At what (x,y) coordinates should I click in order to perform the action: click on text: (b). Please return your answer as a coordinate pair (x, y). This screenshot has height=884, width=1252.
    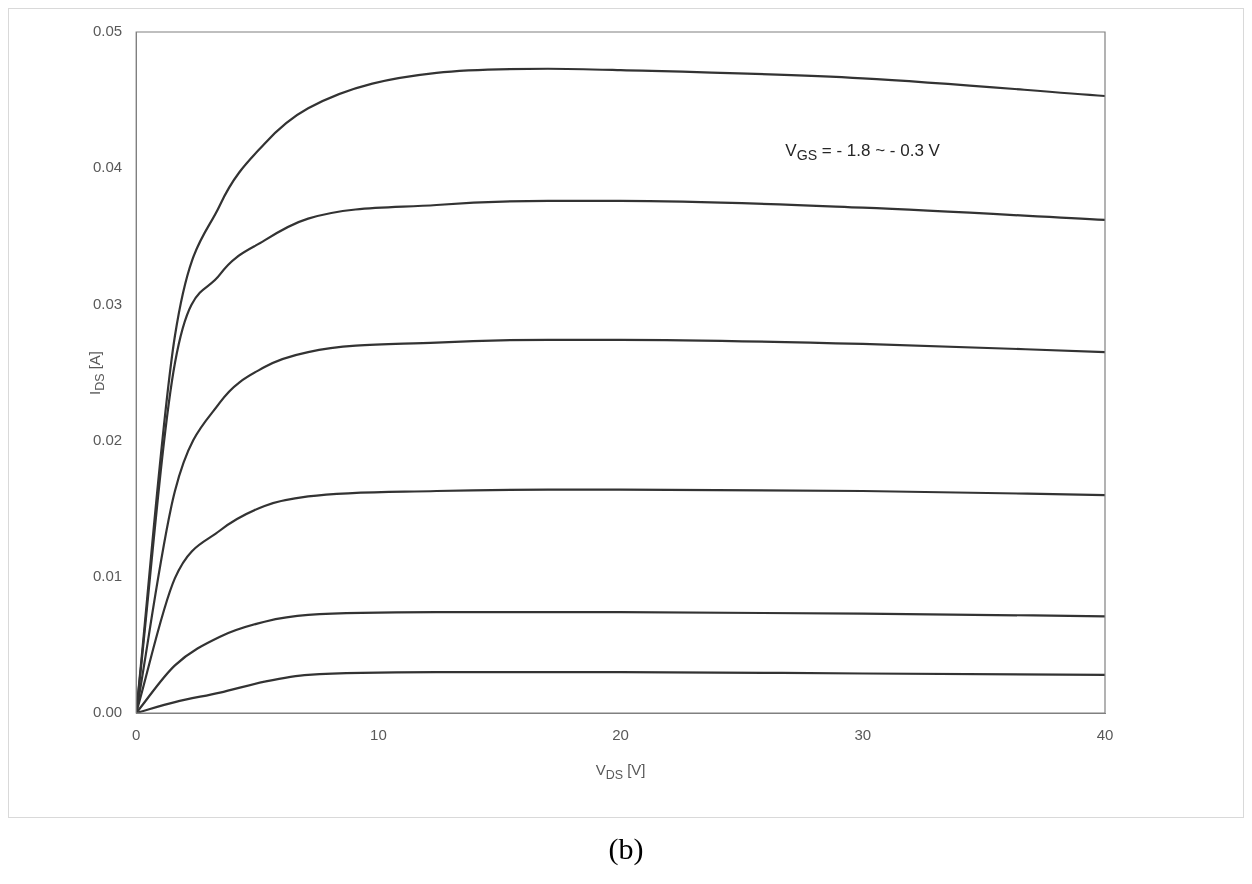
    Looking at the image, I should click on (626, 849).